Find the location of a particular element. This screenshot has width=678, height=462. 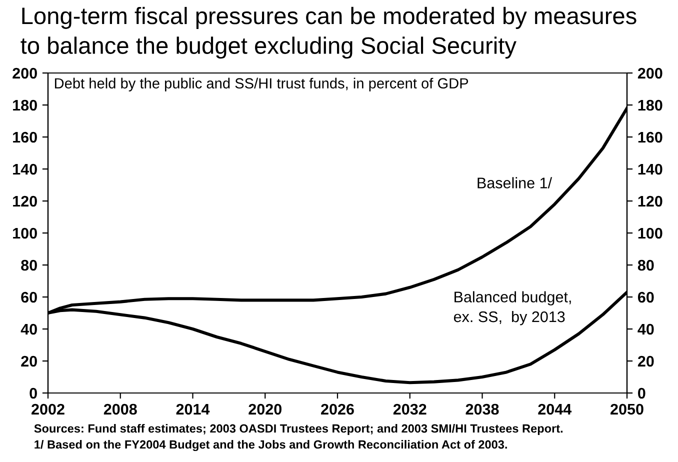

series-label: Balanced budget, ex. SS, by 2013 is located at coordinates (512, 308).